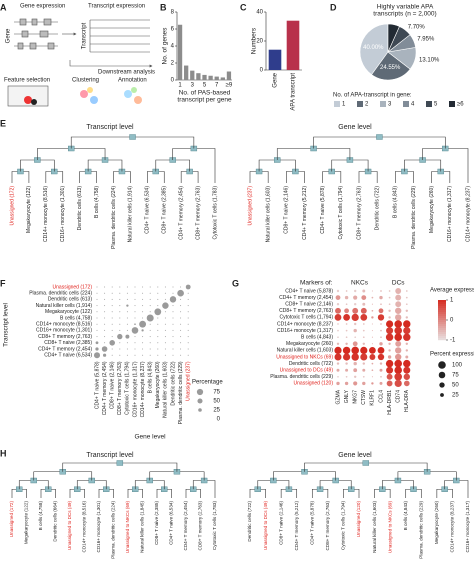 The width and height of the screenshot is (474, 576). I want to click on panel-letter: G, so click(235, 283).